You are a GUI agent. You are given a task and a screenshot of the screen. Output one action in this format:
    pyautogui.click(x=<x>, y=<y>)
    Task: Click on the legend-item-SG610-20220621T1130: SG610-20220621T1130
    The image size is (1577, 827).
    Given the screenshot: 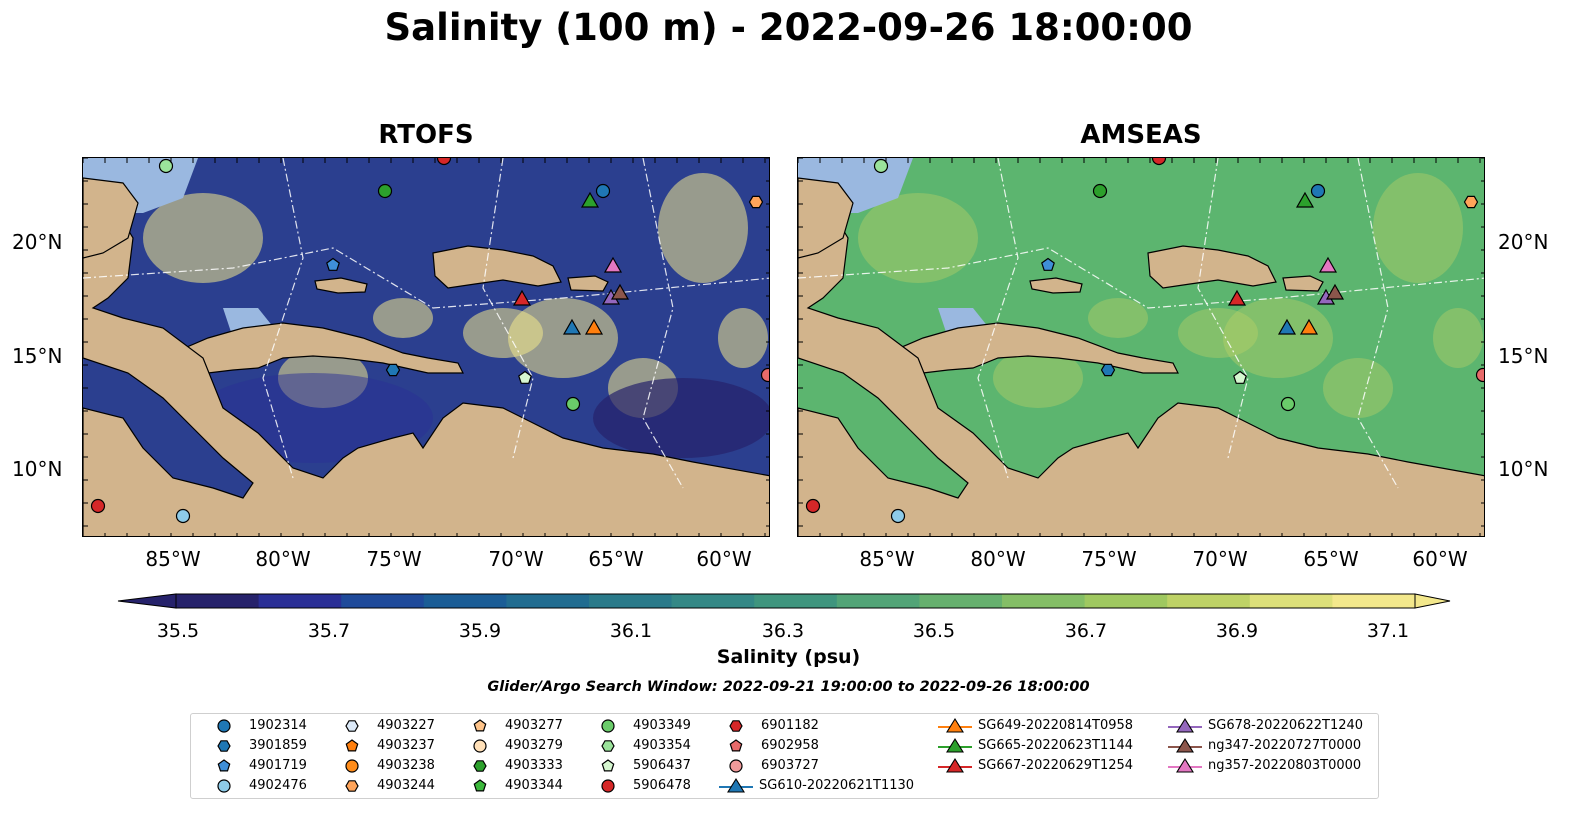 What is the action you would take?
    pyautogui.click(x=815, y=786)
    